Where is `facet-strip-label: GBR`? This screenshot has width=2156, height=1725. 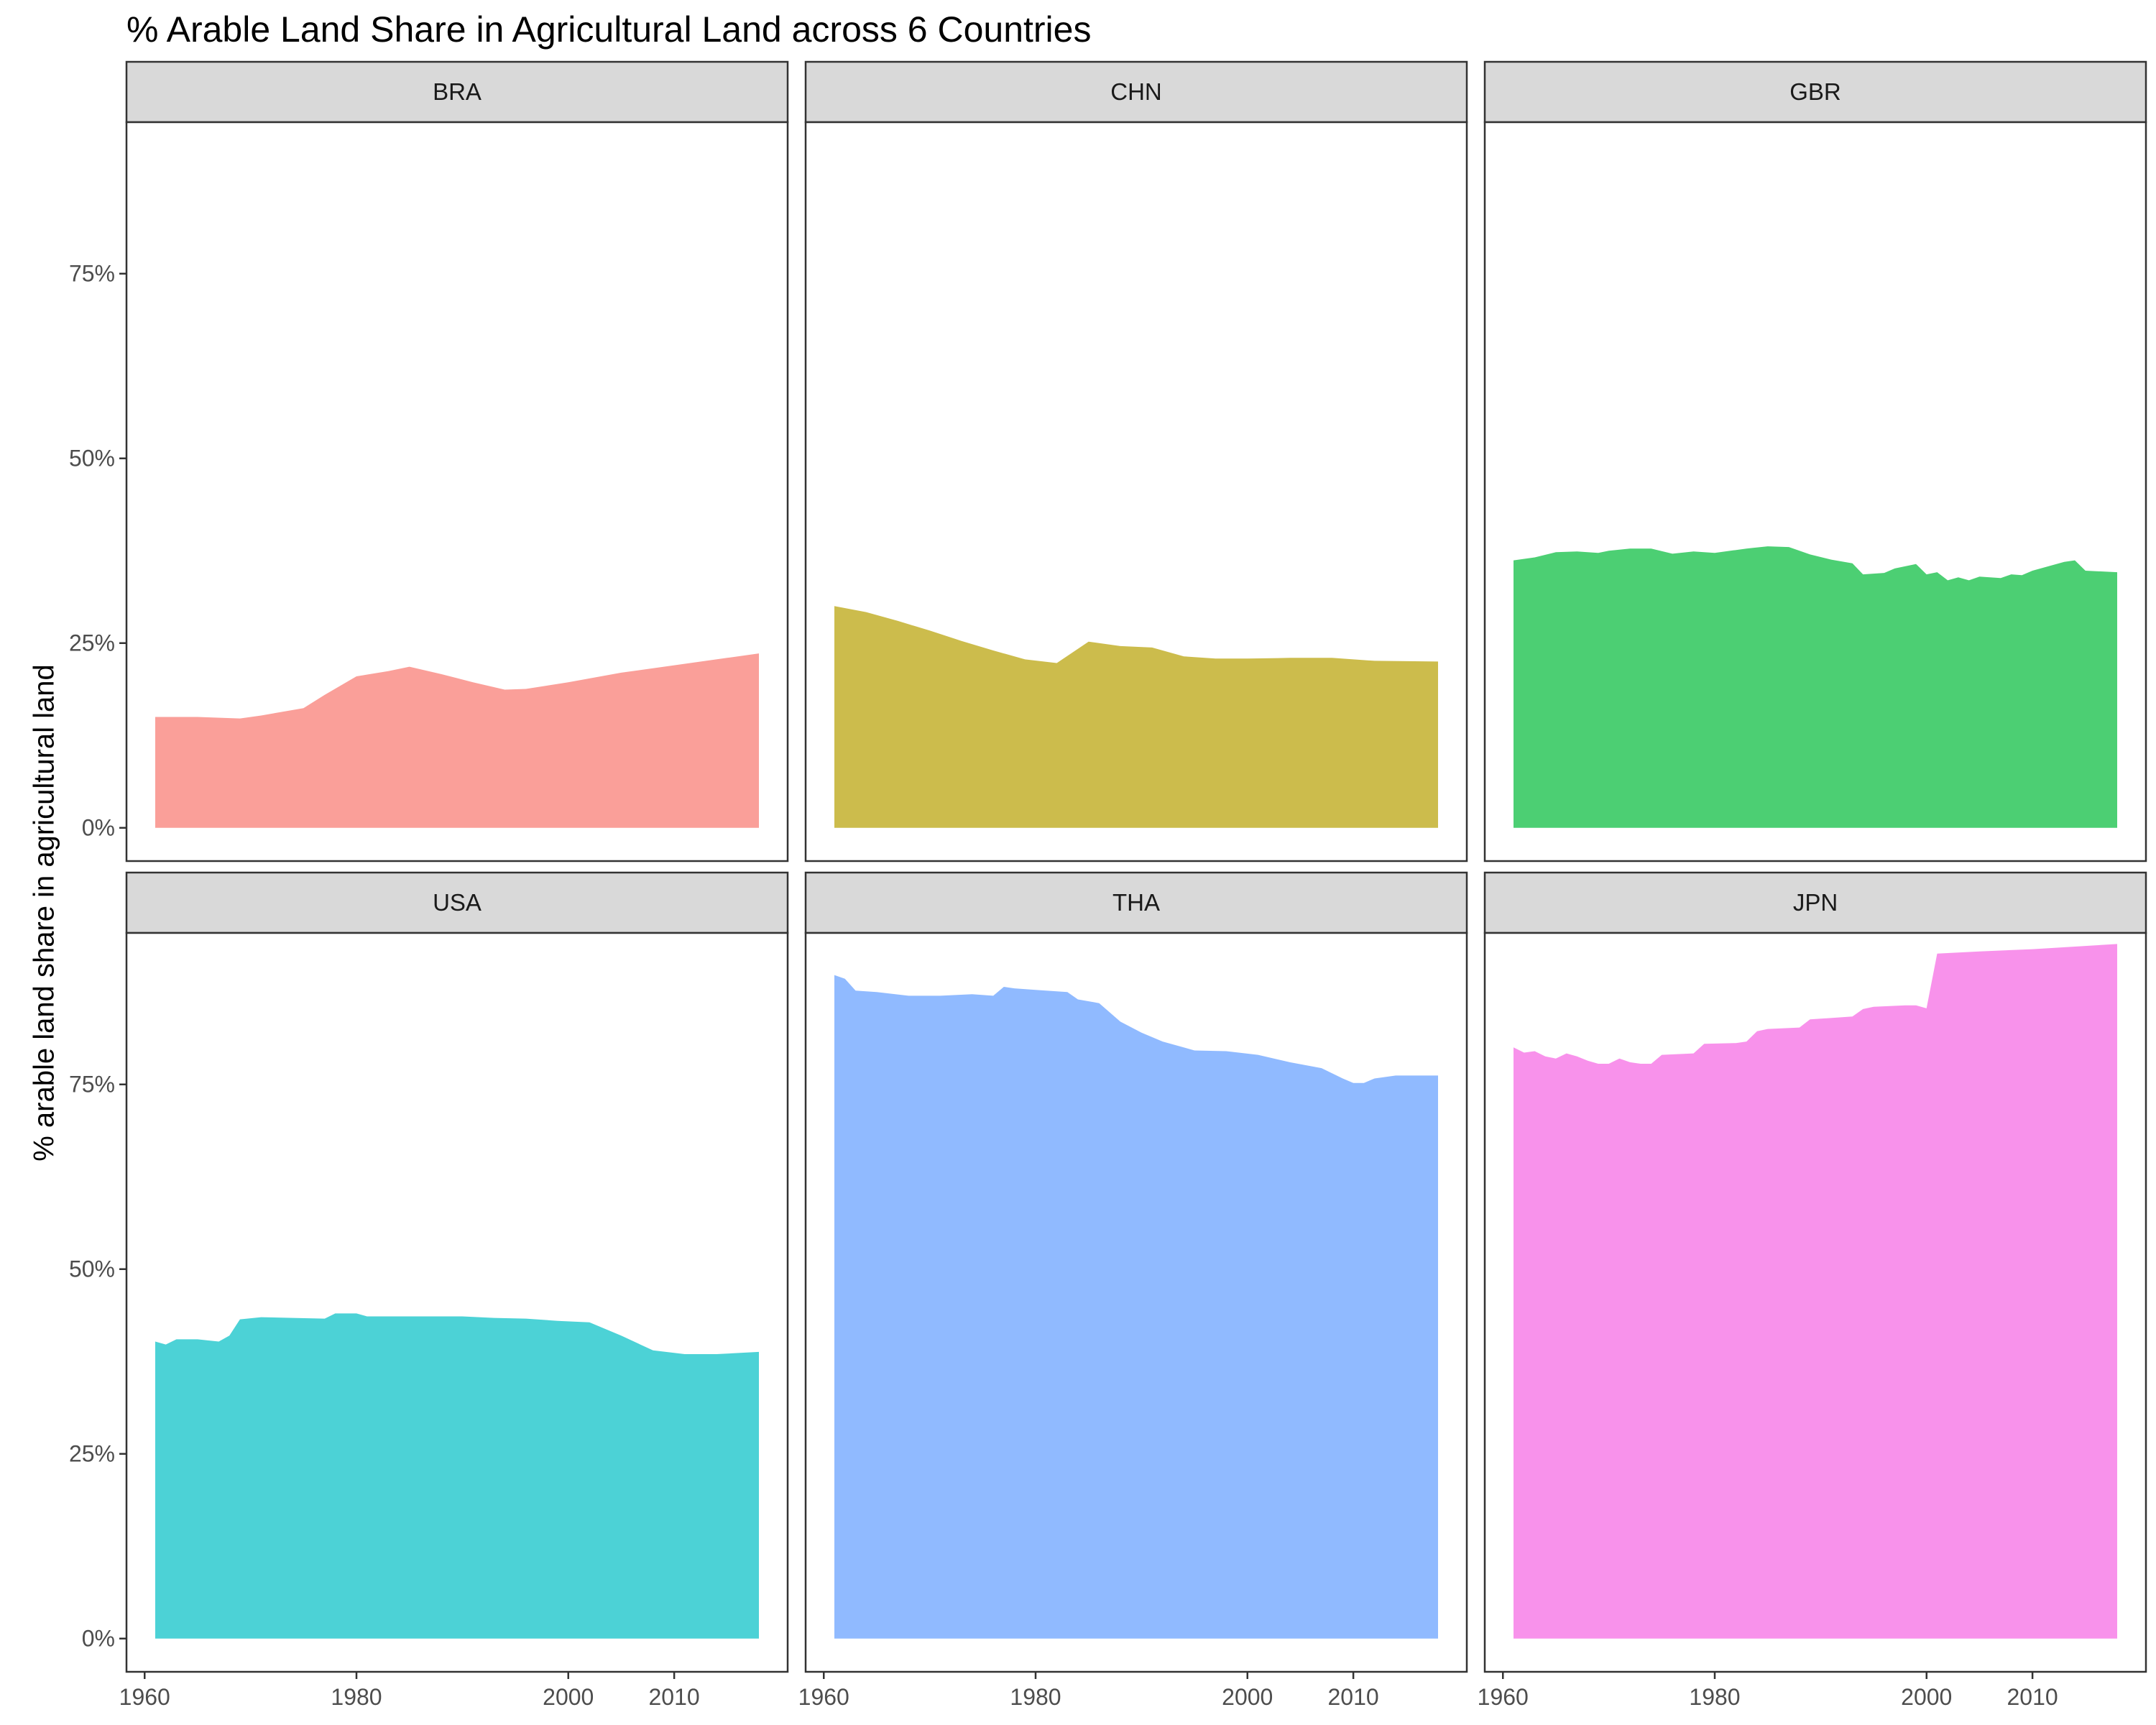
facet-strip-label: GBR is located at coordinates (1815, 91).